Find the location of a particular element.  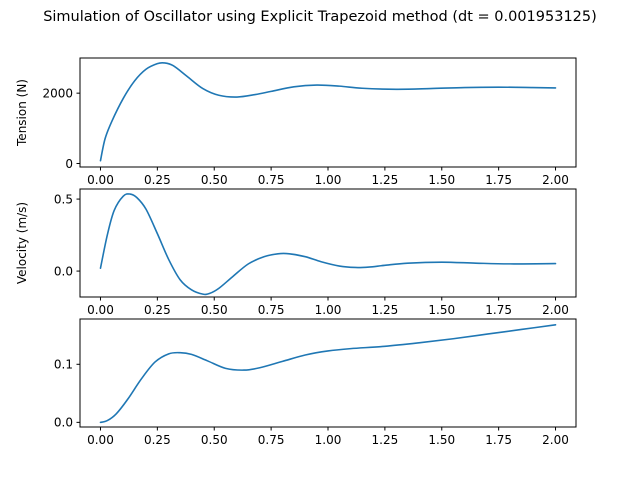

tension-x-tick-label: 2.00 is located at coordinates (555, 180).